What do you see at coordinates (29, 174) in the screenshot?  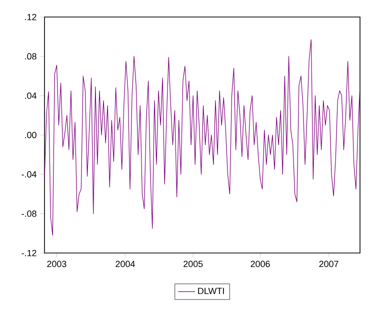 I see `y-tick-label: -.04` at bounding box center [29, 174].